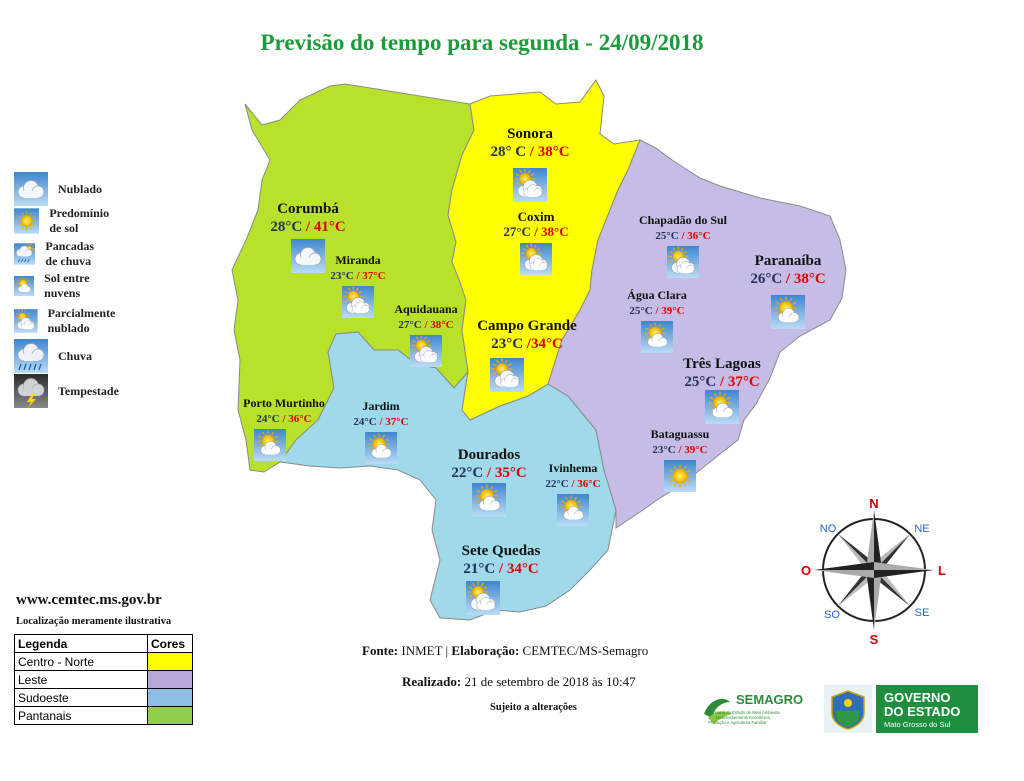 The height and width of the screenshot is (781, 1024). What do you see at coordinates (170, 643) in the screenshot?
I see `colors-header: Cores` at bounding box center [170, 643].